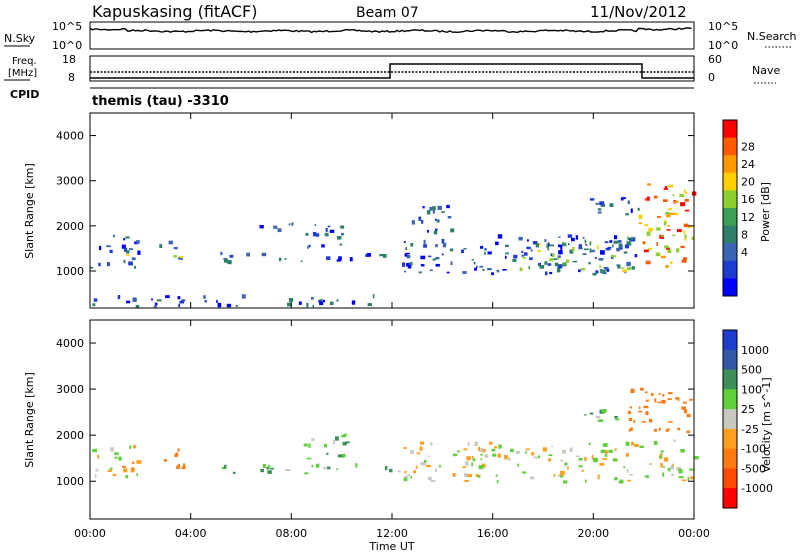 This screenshot has height=554, width=800. I want to click on power-colorbar-tick: 24, so click(748, 164).